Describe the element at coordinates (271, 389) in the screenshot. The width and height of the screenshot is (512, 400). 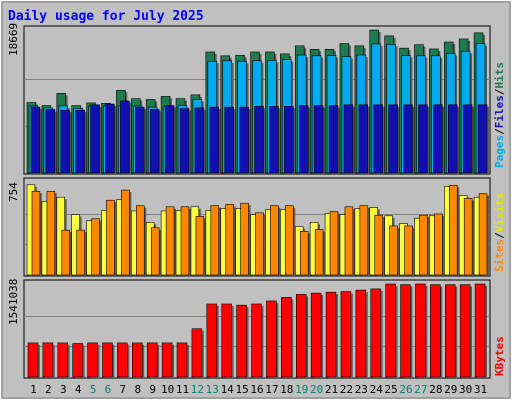
I see `day-label-17: 17` at that location.